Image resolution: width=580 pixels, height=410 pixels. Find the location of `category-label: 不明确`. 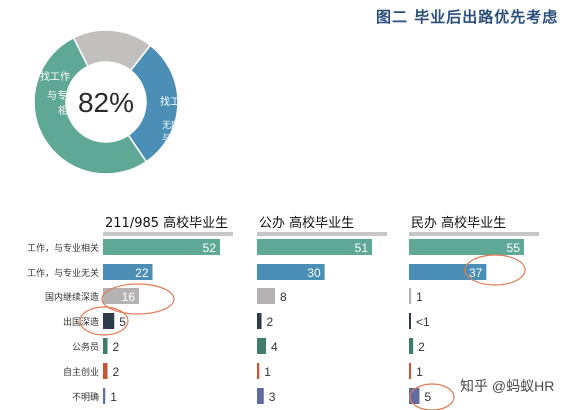

category-label: 不明确 is located at coordinates (85, 397).